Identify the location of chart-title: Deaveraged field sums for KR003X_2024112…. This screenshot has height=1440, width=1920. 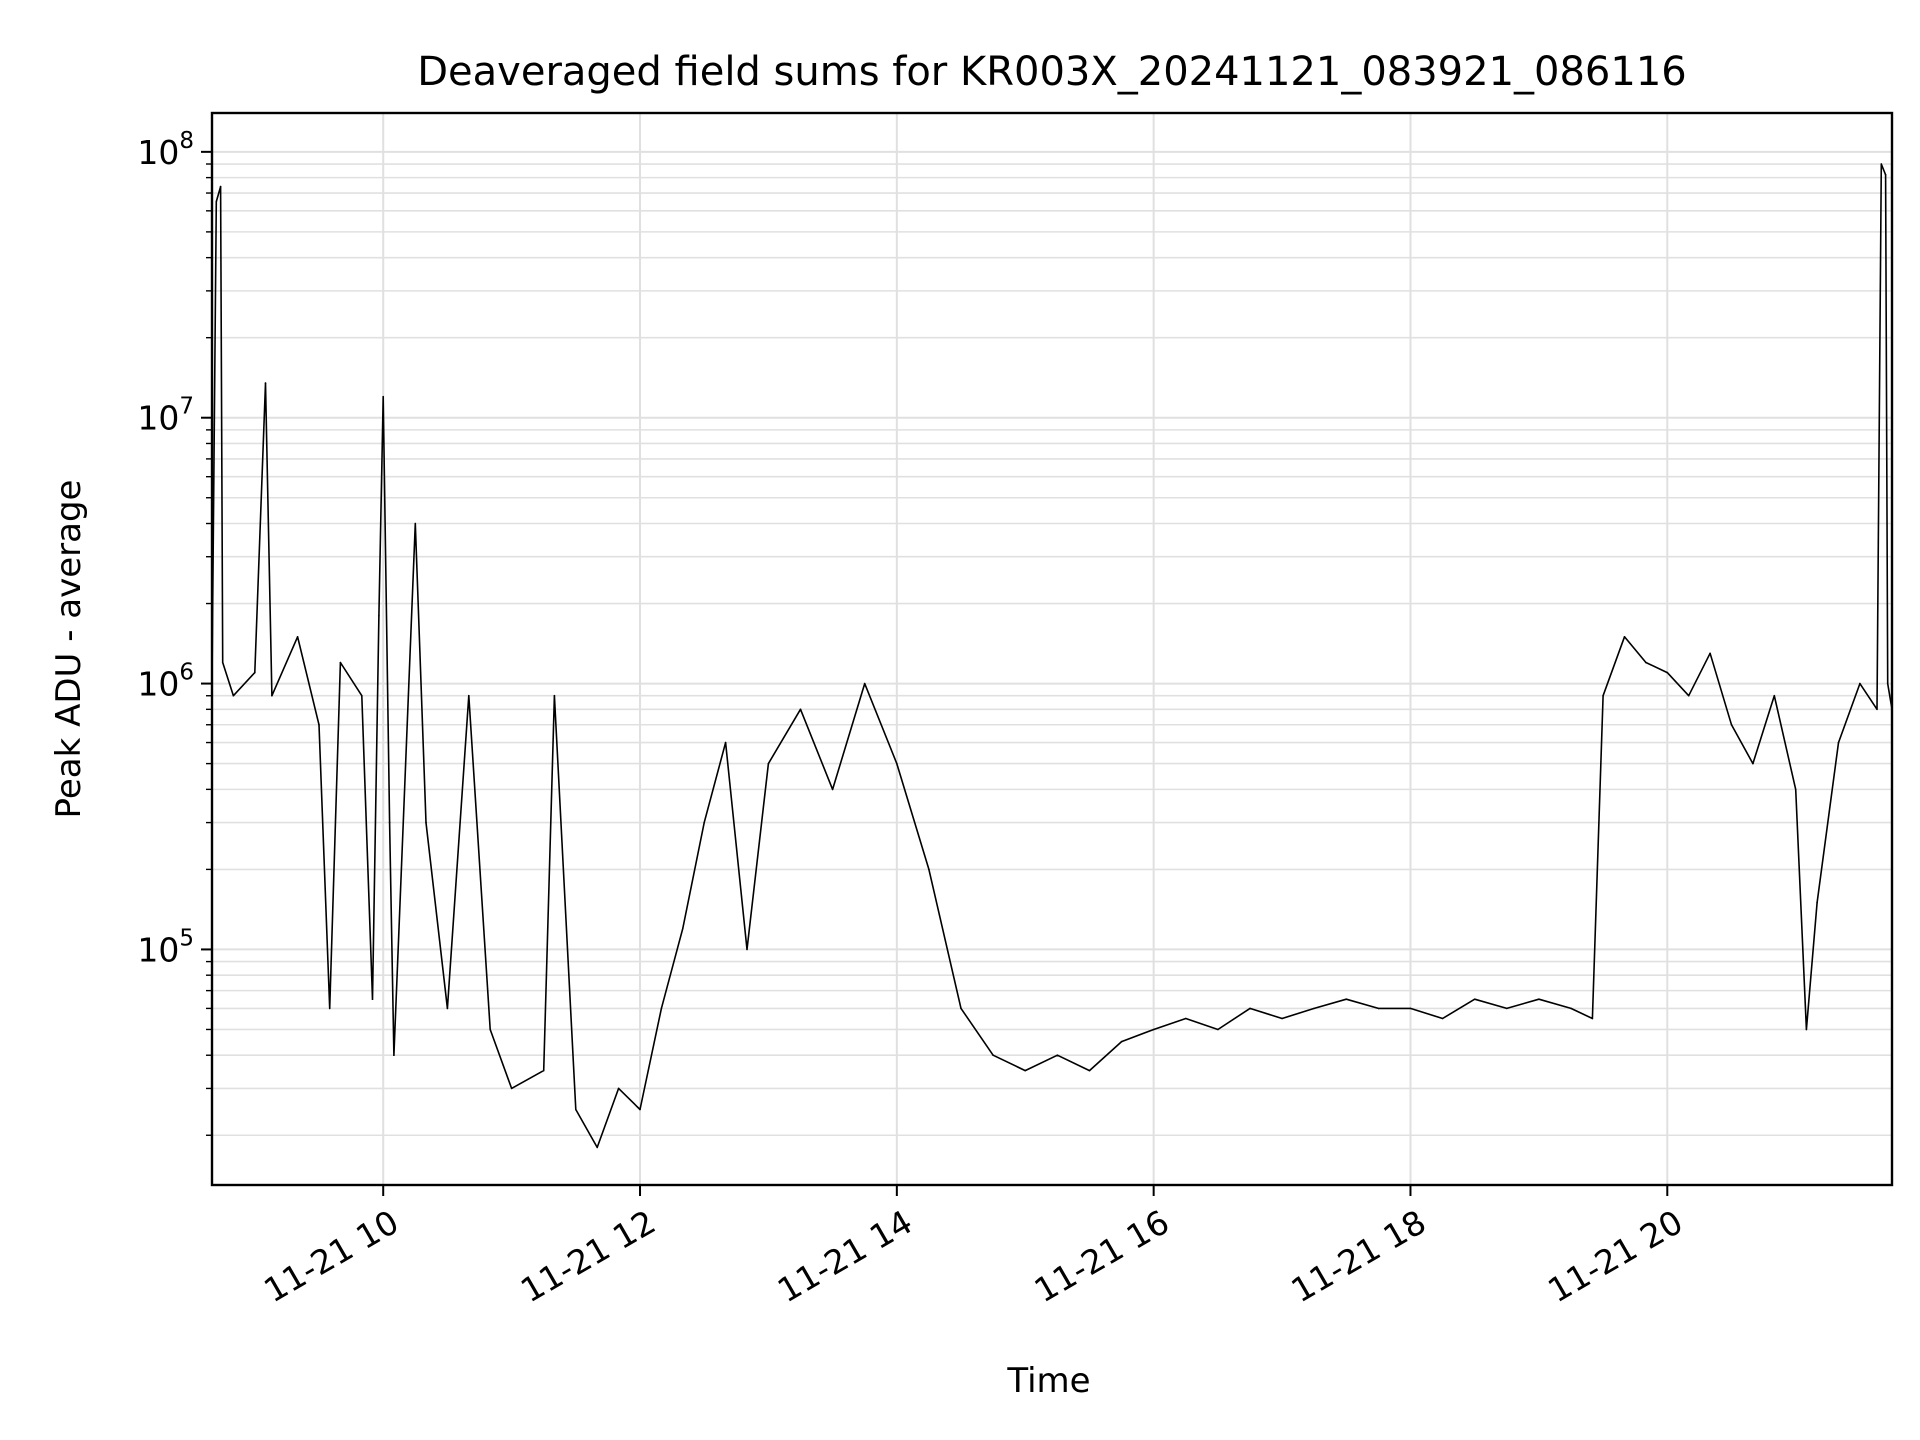
(1051, 72).